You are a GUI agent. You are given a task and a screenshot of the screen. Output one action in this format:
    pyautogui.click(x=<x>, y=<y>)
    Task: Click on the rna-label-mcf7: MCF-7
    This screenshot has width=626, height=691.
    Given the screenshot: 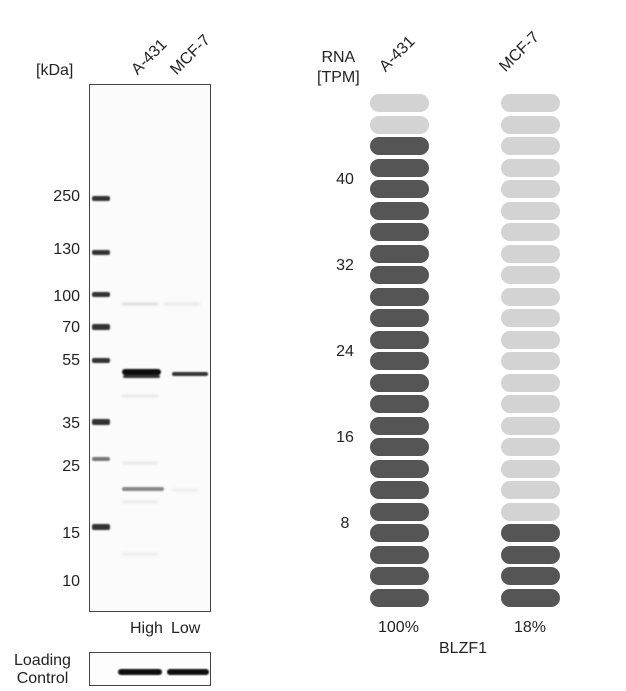 What is the action you would take?
    pyautogui.click(x=519, y=52)
    